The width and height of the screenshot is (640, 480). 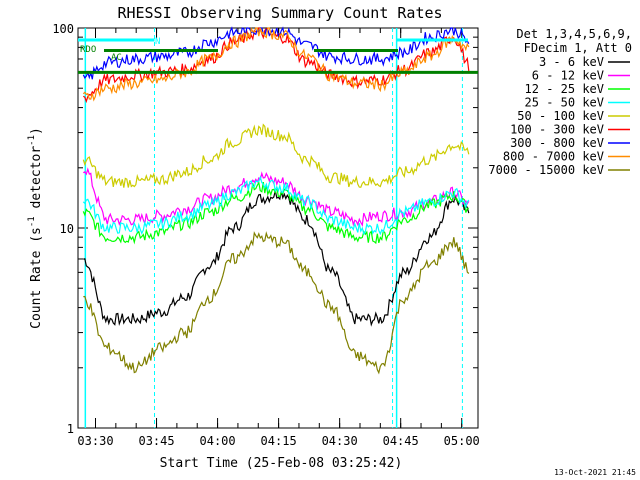 I want to click on rdo-label: RDO, so click(x=88, y=50).